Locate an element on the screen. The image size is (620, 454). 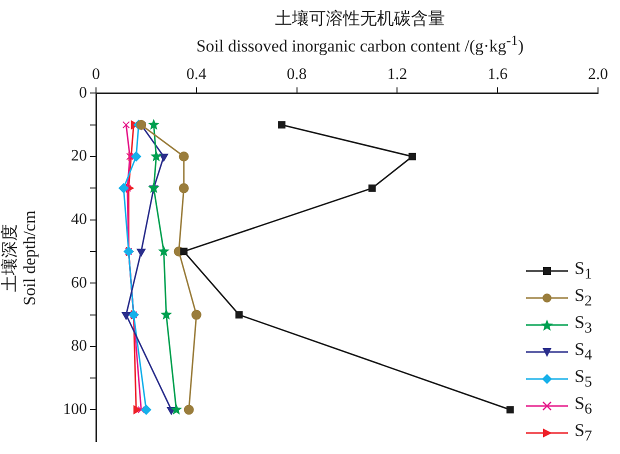
y-tick-label: 0 is located at coordinates (83, 93).